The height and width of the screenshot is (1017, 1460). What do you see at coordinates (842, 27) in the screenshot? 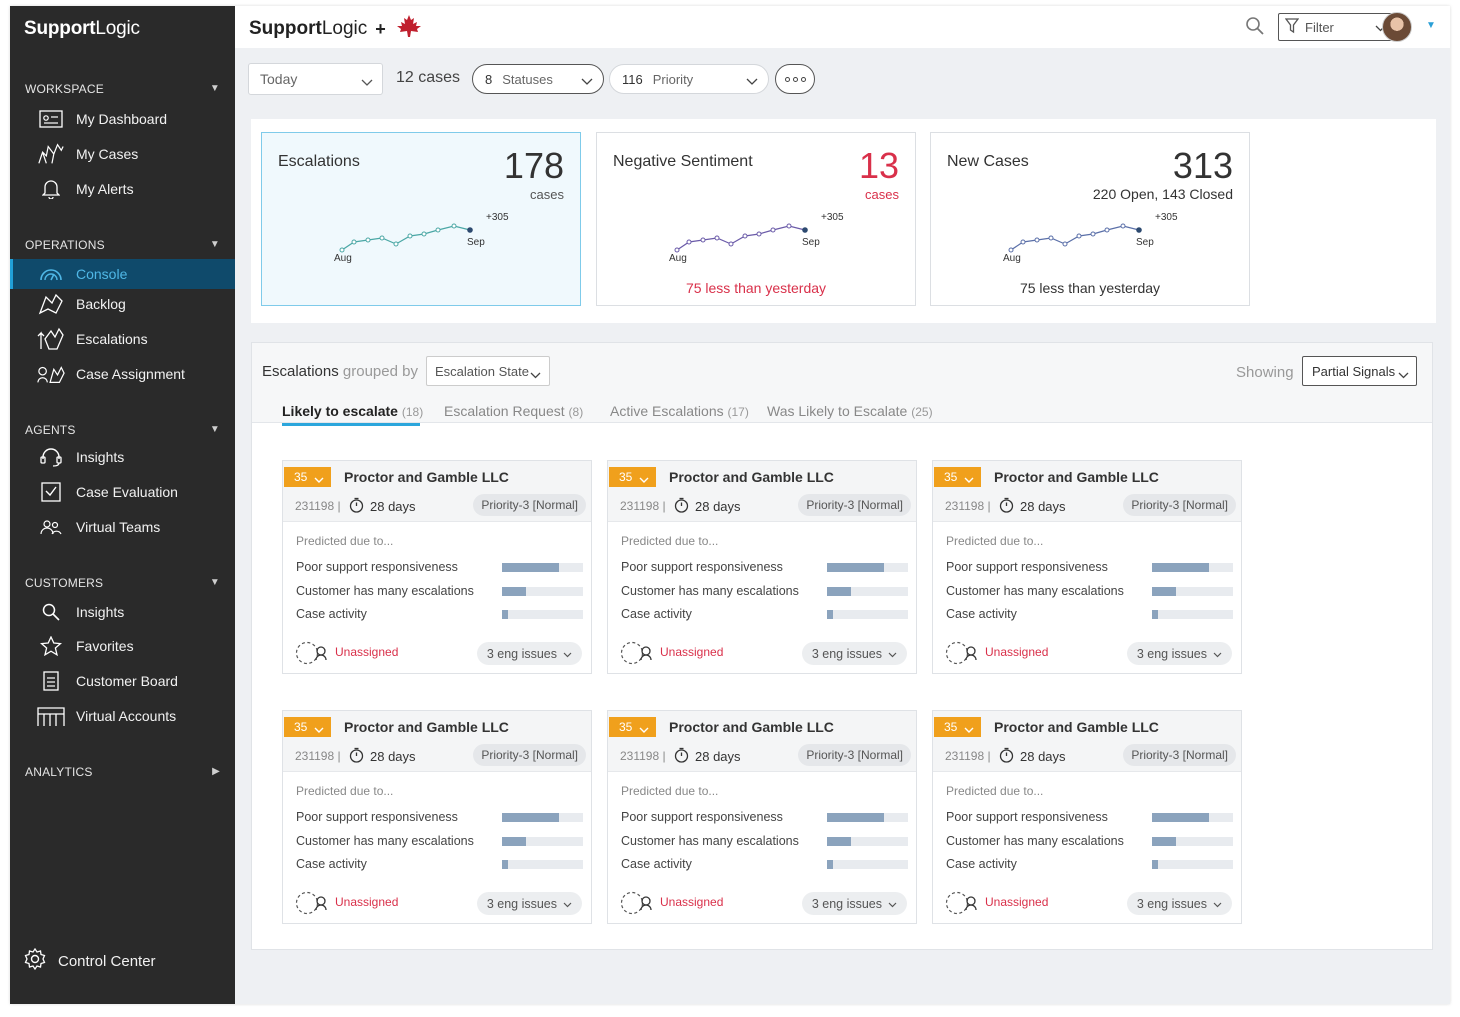
I see `top-bar: Support Logic + Filter ▼` at bounding box center [842, 27].